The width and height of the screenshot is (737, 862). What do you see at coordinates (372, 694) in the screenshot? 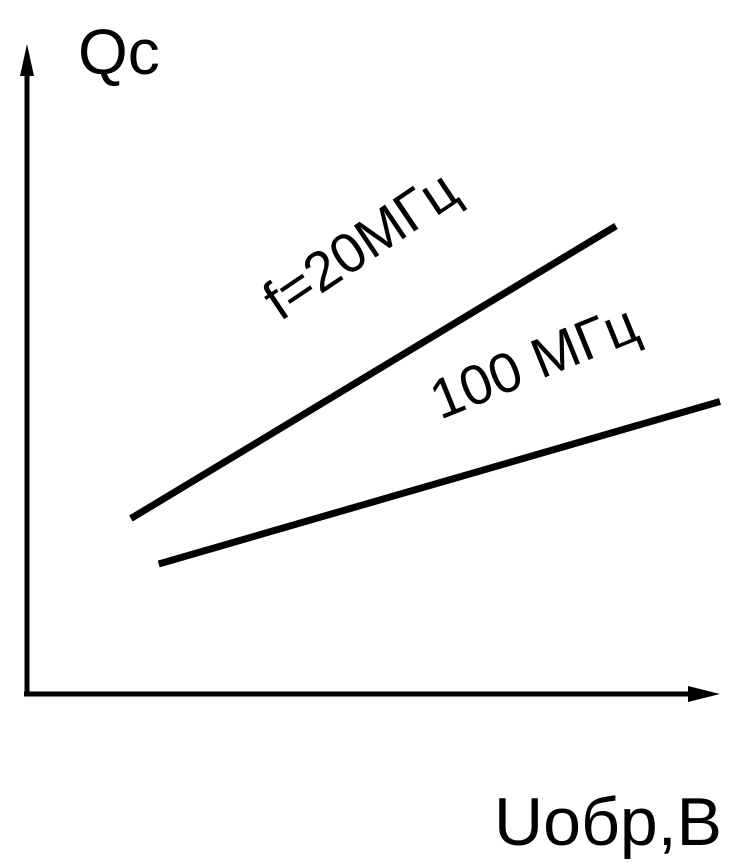
I see `x-axis` at bounding box center [372, 694].